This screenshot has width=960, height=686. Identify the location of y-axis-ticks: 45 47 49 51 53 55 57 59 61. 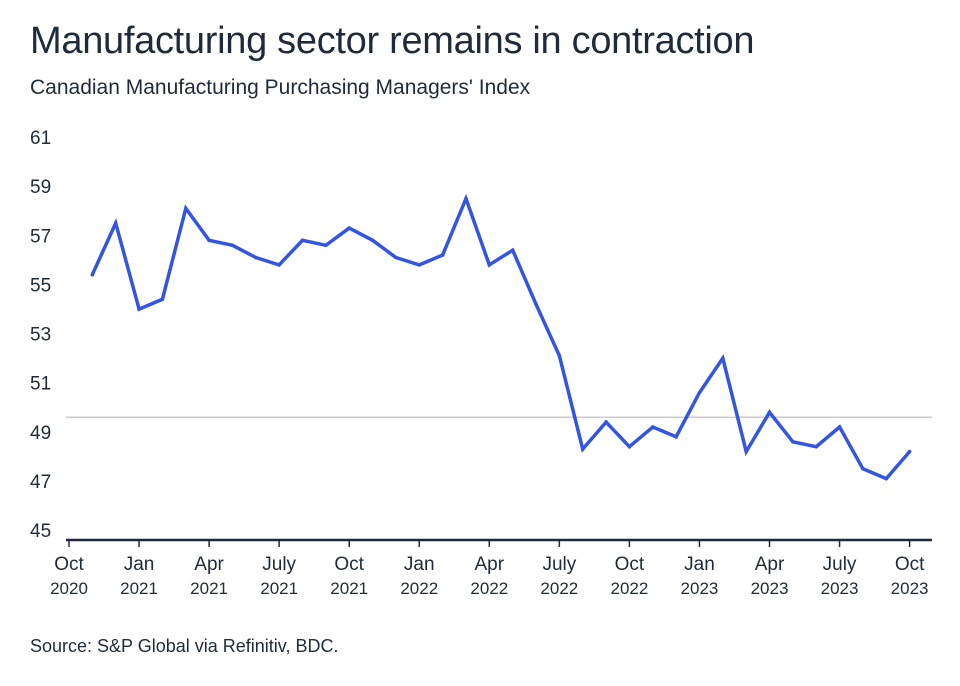
(40, 335).